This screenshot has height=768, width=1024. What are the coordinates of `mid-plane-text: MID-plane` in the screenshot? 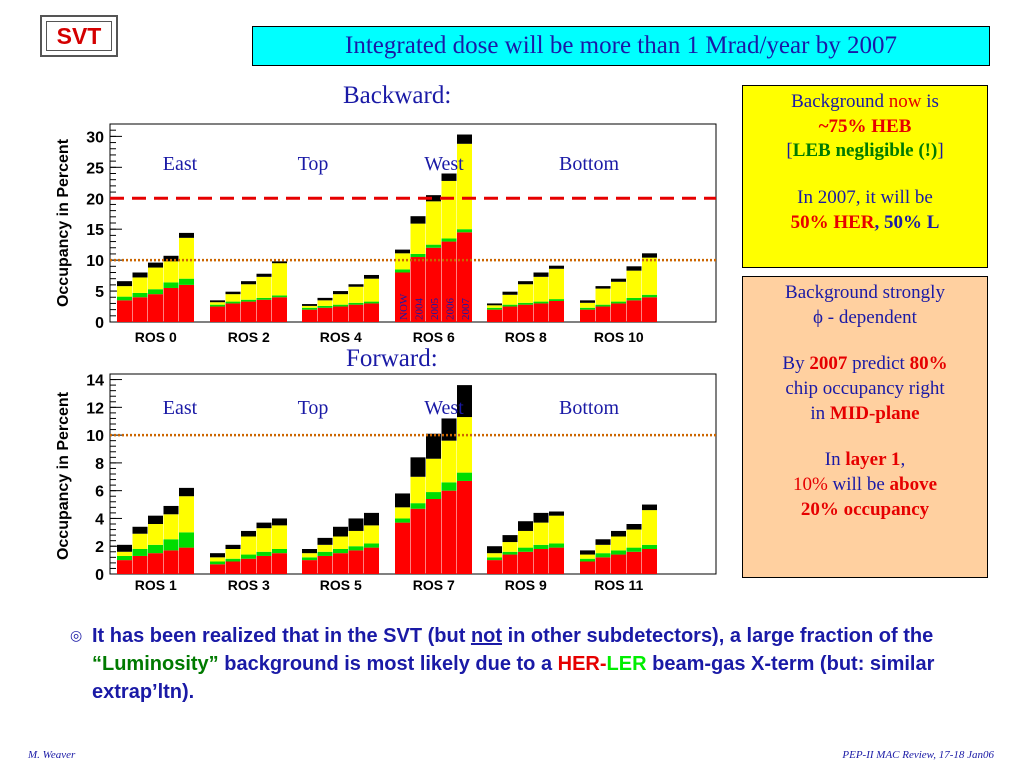 It's located at (874, 413).